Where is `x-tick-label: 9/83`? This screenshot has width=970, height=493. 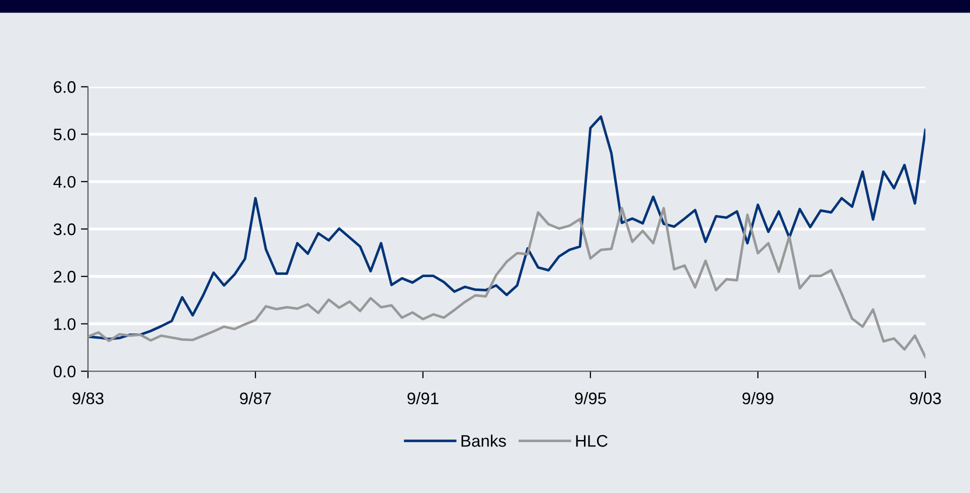 x-tick-label: 9/83 is located at coordinates (88, 398).